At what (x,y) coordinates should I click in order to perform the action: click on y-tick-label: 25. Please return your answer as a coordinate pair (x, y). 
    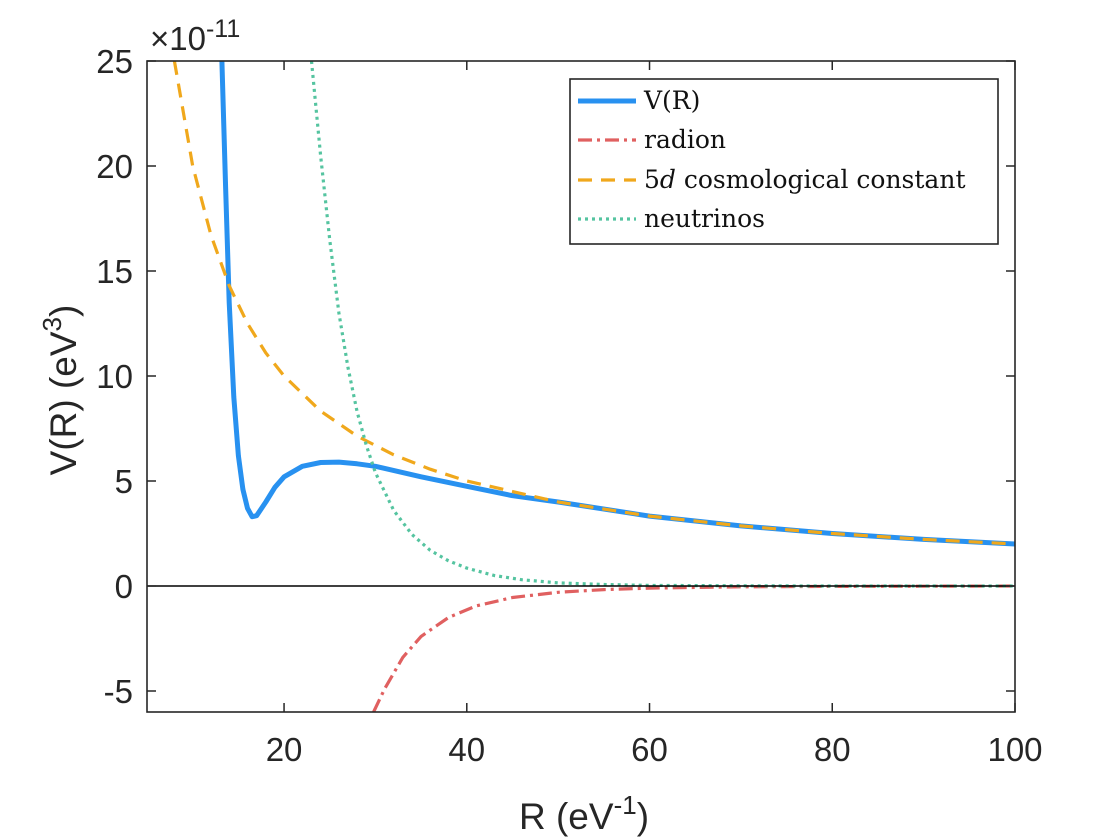
    Looking at the image, I should click on (114, 61).